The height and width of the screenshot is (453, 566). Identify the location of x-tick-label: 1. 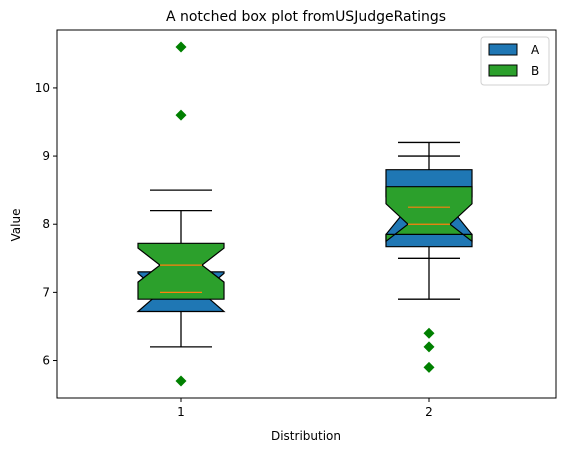
(181, 412).